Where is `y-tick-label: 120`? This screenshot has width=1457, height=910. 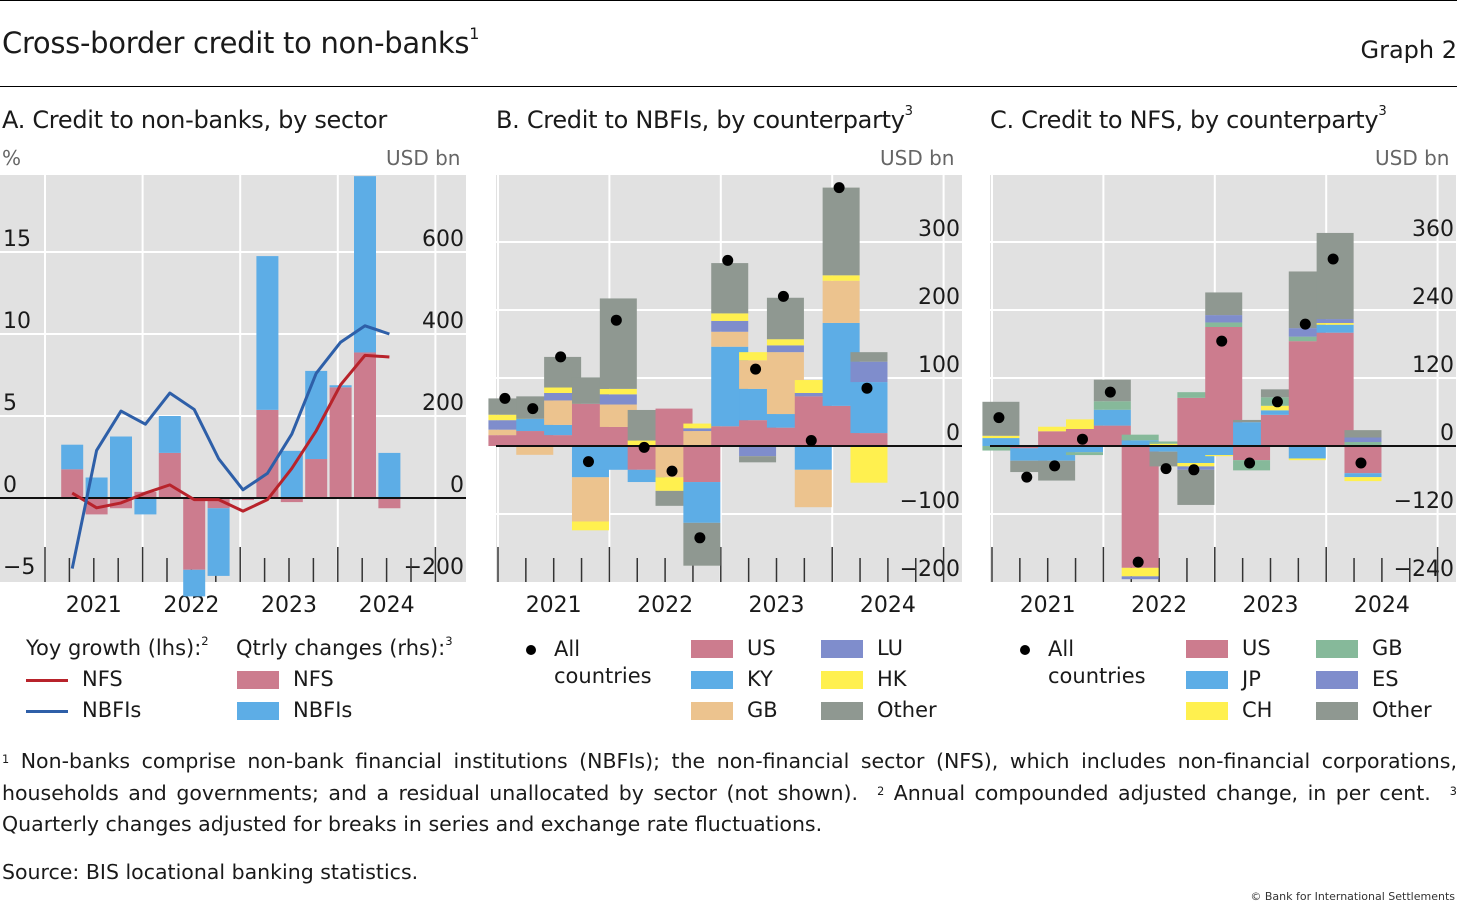 y-tick-label: 120 is located at coordinates (1433, 365).